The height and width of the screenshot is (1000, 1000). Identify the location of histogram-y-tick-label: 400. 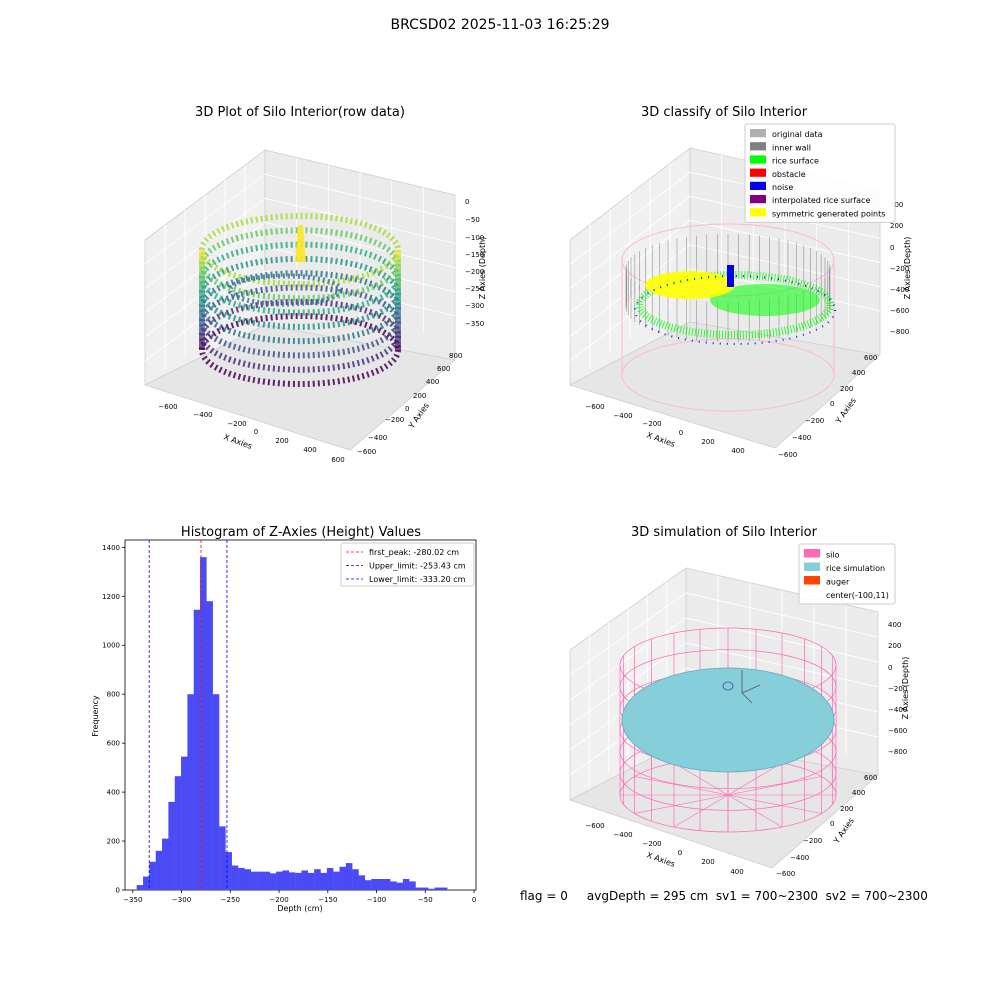
(113, 793).